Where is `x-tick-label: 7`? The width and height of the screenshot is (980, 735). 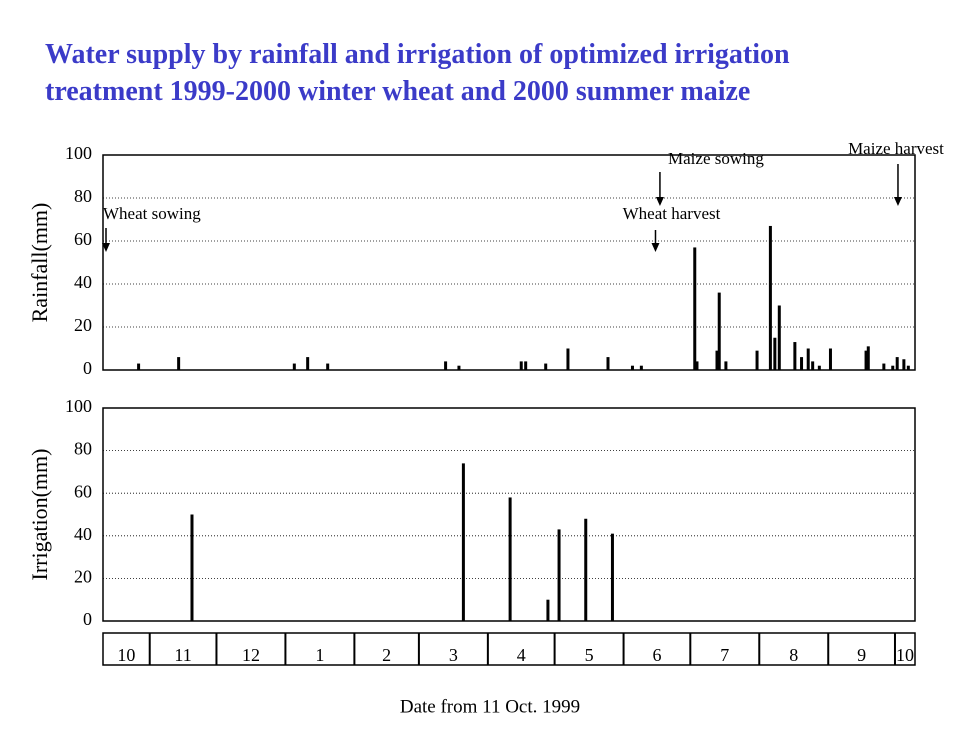 x-tick-label: 7 is located at coordinates (724, 655).